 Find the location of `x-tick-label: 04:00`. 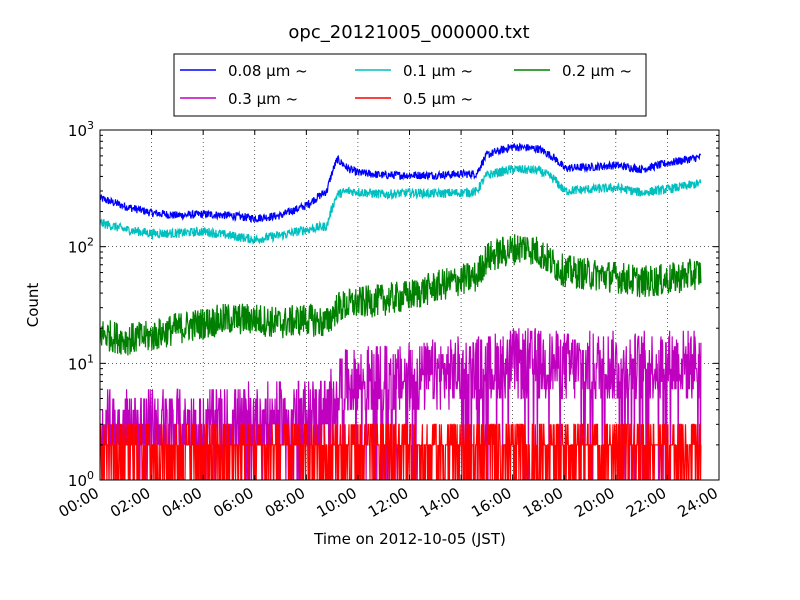

x-tick-label: 04:00 is located at coordinates (182, 502).